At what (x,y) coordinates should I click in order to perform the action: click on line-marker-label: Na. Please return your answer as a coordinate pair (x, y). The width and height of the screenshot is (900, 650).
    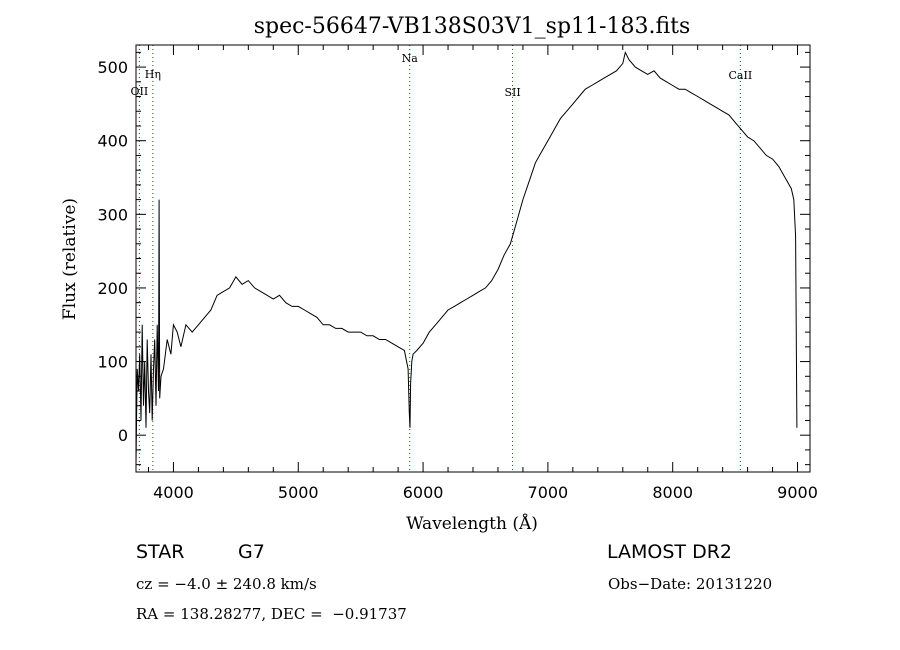
    Looking at the image, I should click on (410, 58).